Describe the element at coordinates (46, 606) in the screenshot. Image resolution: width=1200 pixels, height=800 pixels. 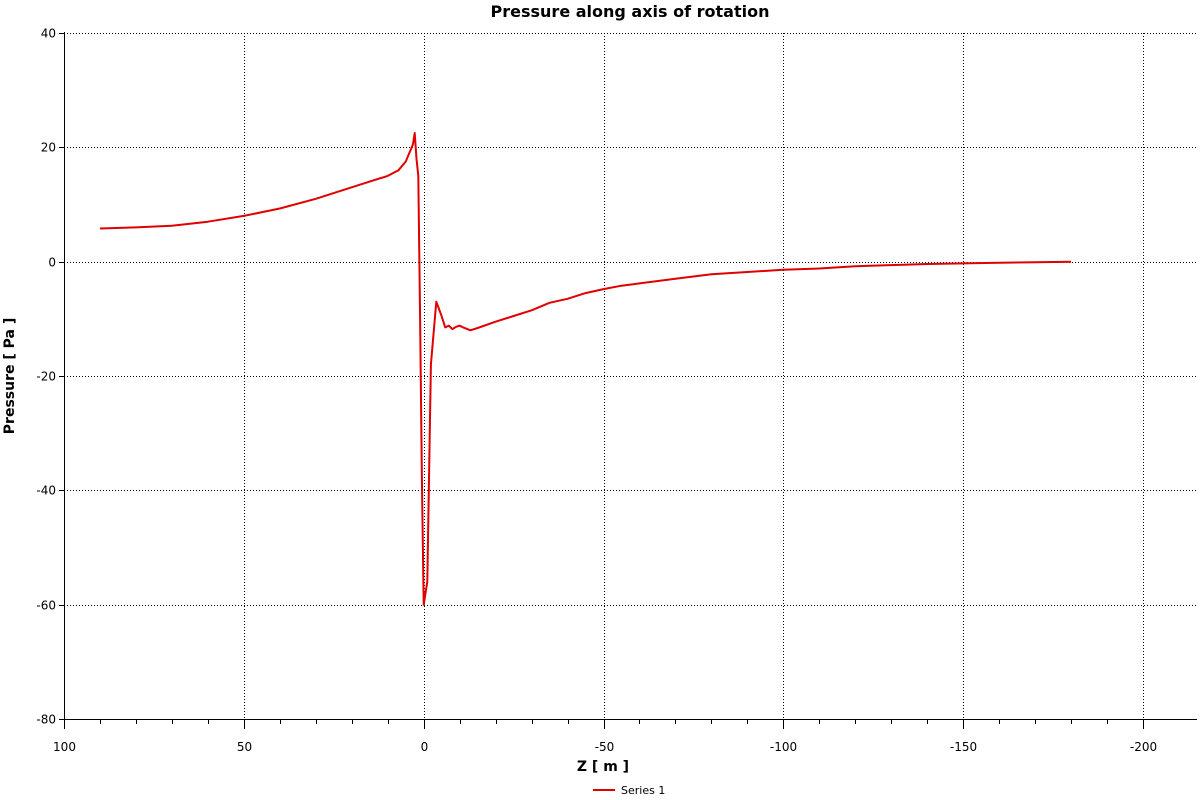
I see `y-tick-label: -60` at that location.